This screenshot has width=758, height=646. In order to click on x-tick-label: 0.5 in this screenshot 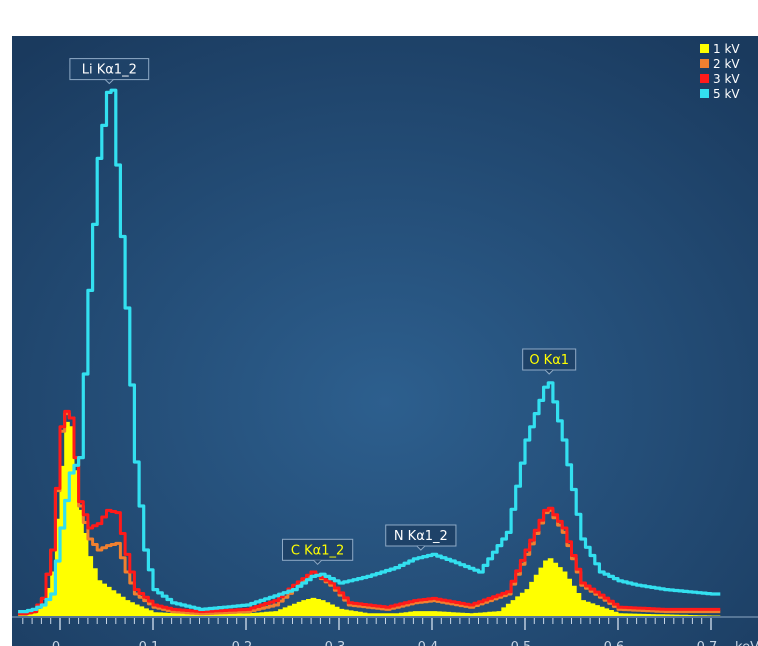, I will do `click(521, 643)`.